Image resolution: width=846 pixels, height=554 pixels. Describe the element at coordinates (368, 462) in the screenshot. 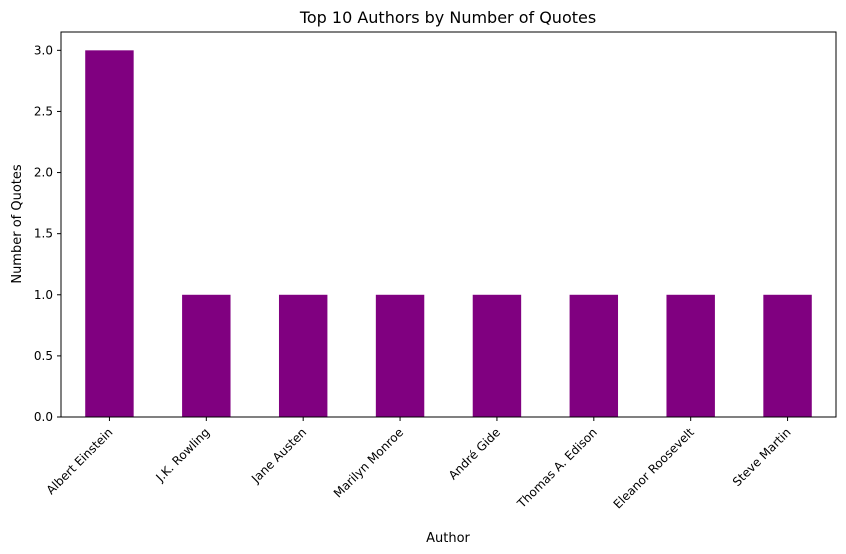

I see `x-tick-label-3: Marilyn Monroe` at that location.